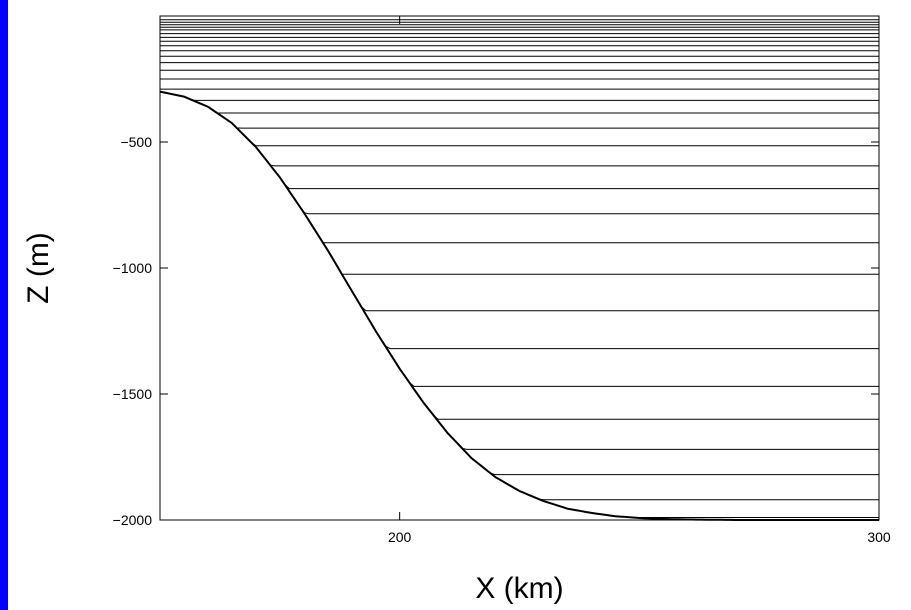 Image resolution: width=911 pixels, height=610 pixels. What do you see at coordinates (400, 537) in the screenshot?
I see `x-tick-label: 200` at bounding box center [400, 537].